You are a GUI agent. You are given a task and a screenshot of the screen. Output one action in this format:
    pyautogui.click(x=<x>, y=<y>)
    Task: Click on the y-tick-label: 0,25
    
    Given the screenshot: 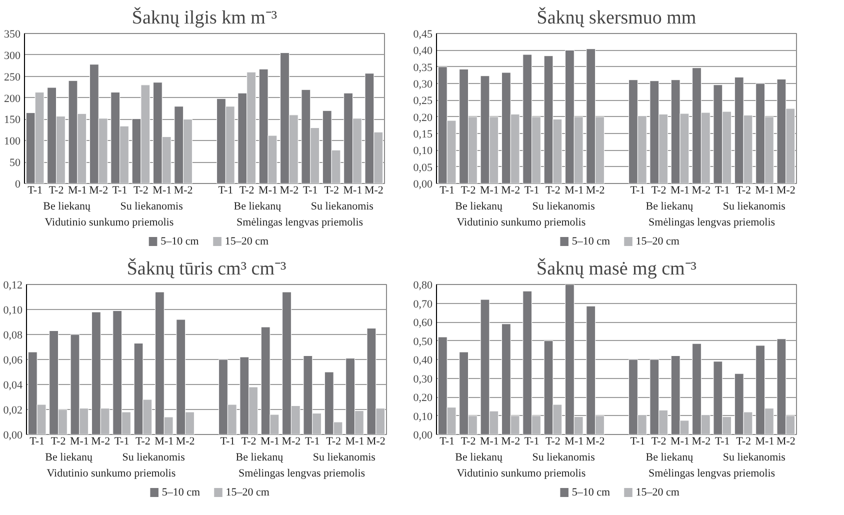 What is the action you would take?
    pyautogui.click(x=423, y=101)
    